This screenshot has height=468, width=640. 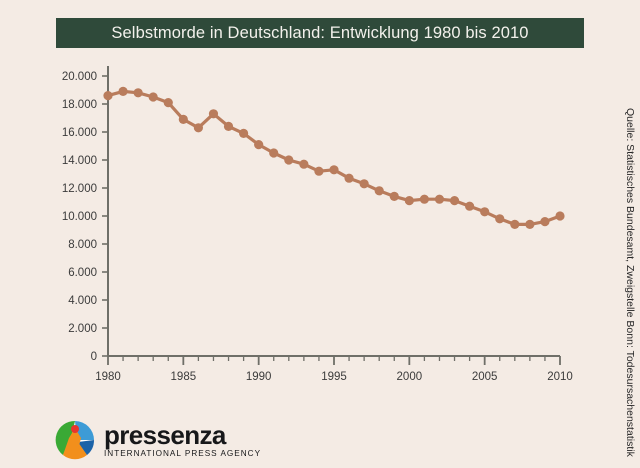 What do you see at coordinates (79, 189) in the screenshot?
I see `y-axis-tick-label: 12.000` at bounding box center [79, 189].